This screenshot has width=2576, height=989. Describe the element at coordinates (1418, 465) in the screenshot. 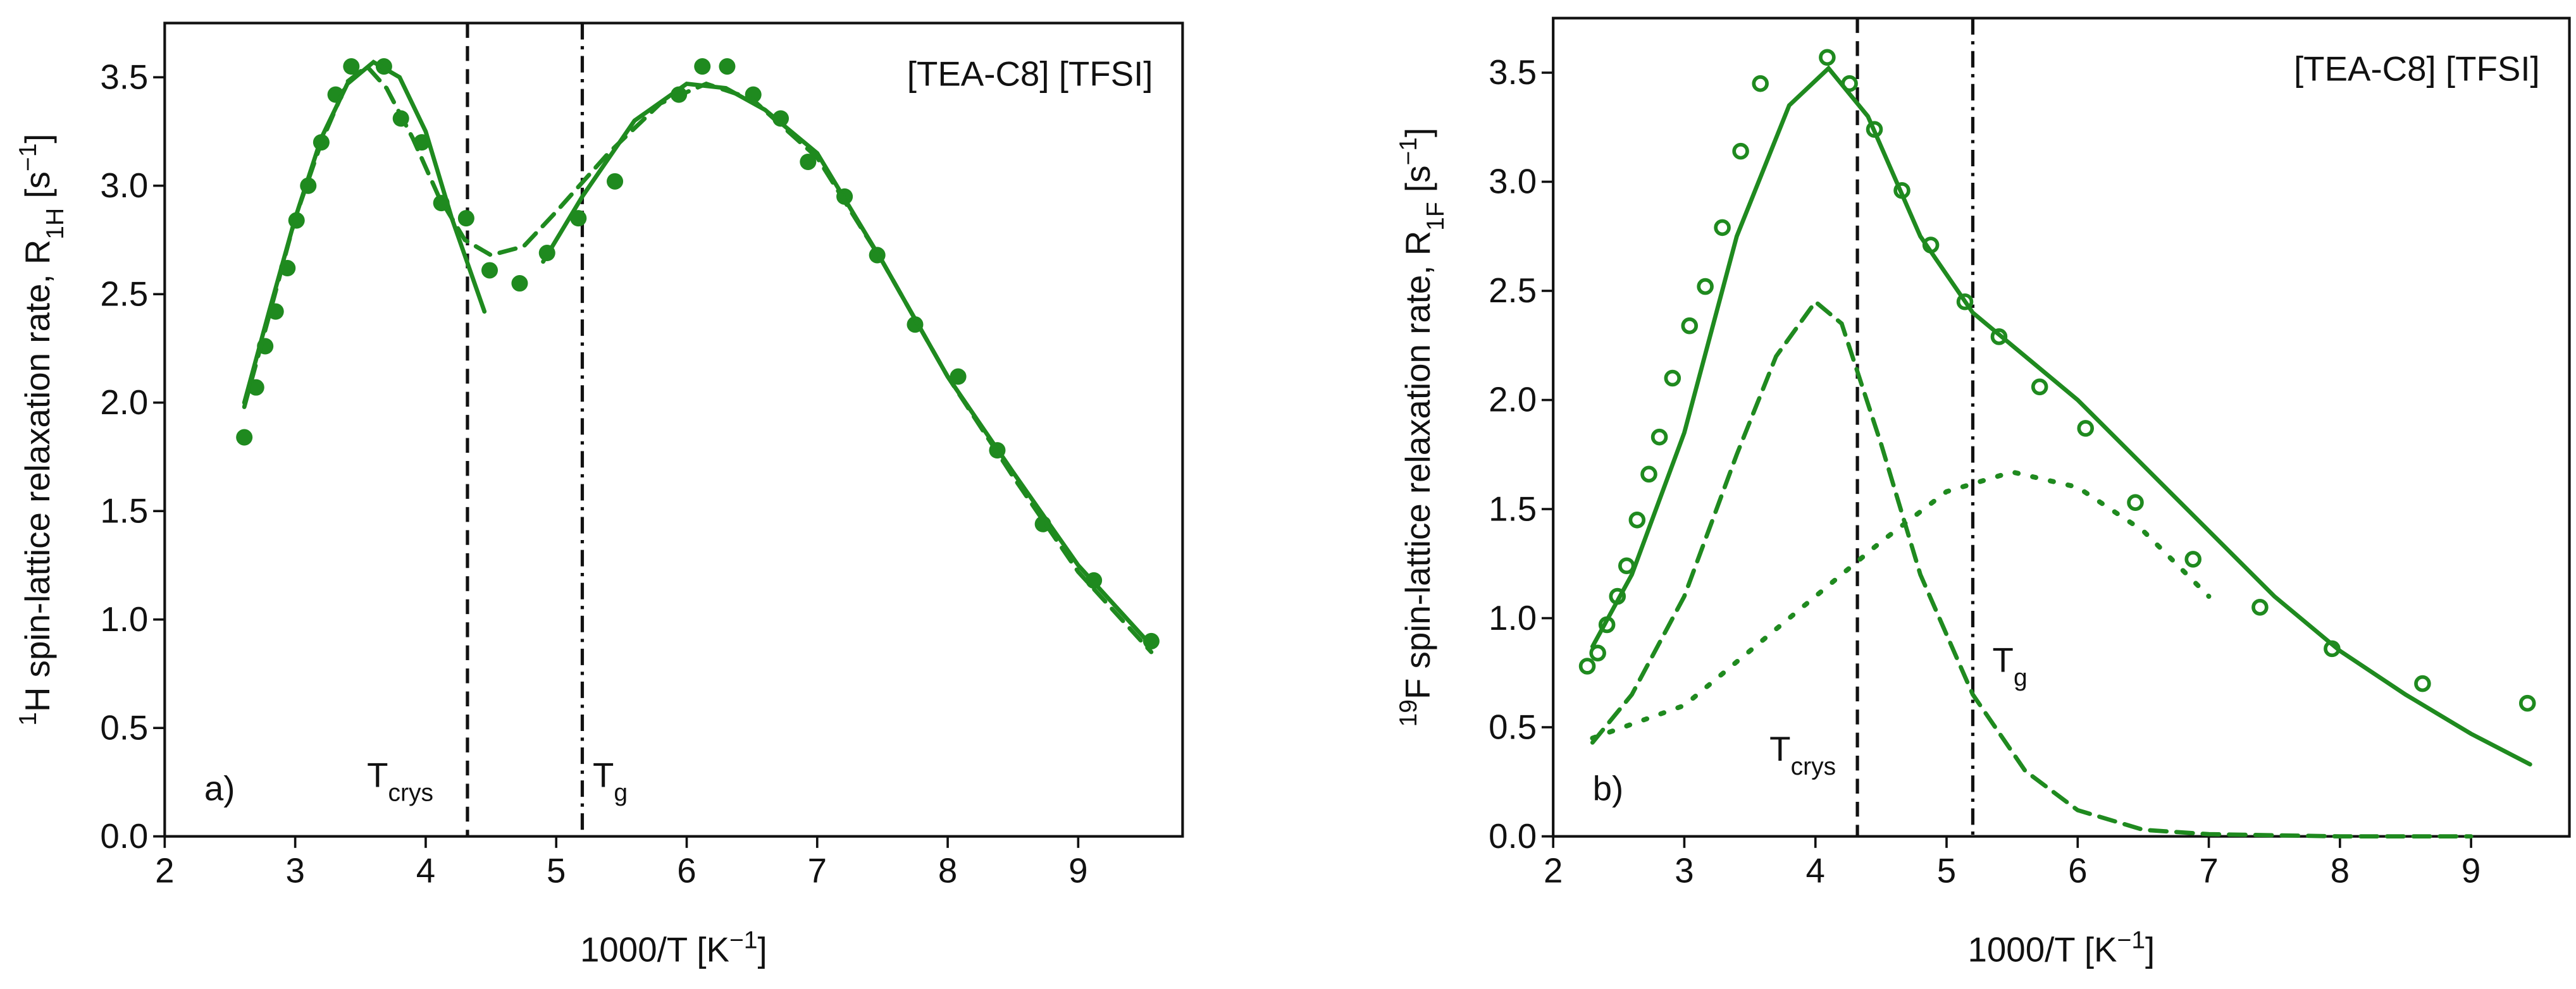

I see `y-axis-label-part: F spin-lattice relaxation rate, R` at that location.